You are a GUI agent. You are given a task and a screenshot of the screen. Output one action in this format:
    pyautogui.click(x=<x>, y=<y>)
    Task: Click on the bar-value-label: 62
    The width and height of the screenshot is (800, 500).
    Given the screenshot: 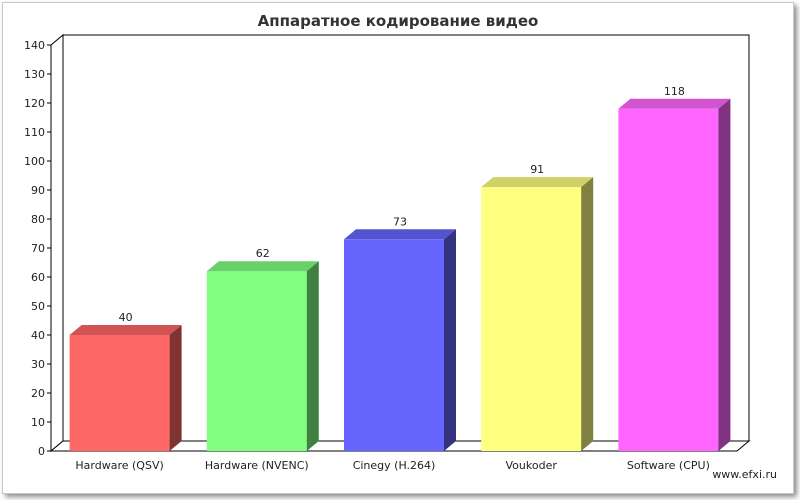 What is the action you would take?
    pyautogui.click(x=263, y=253)
    